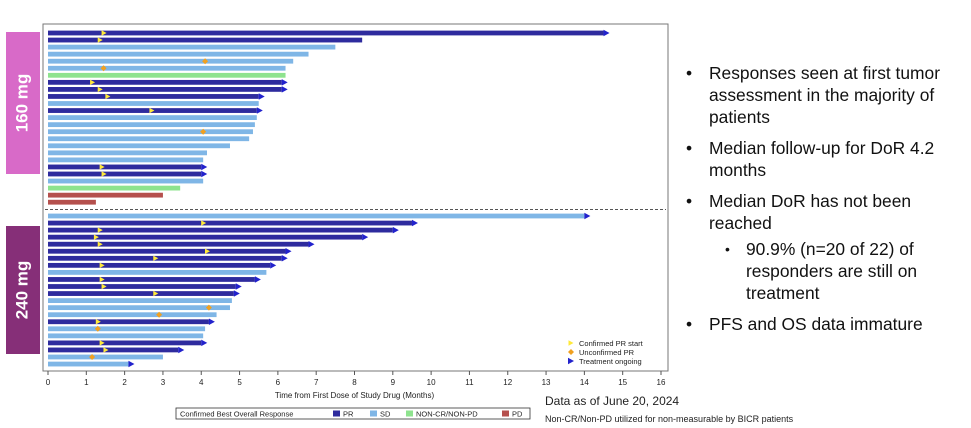 Image resolution: width=971 pixels, height=428 pixels. I want to click on legend-ongoing-label: Treatment ongoing, so click(610, 361).